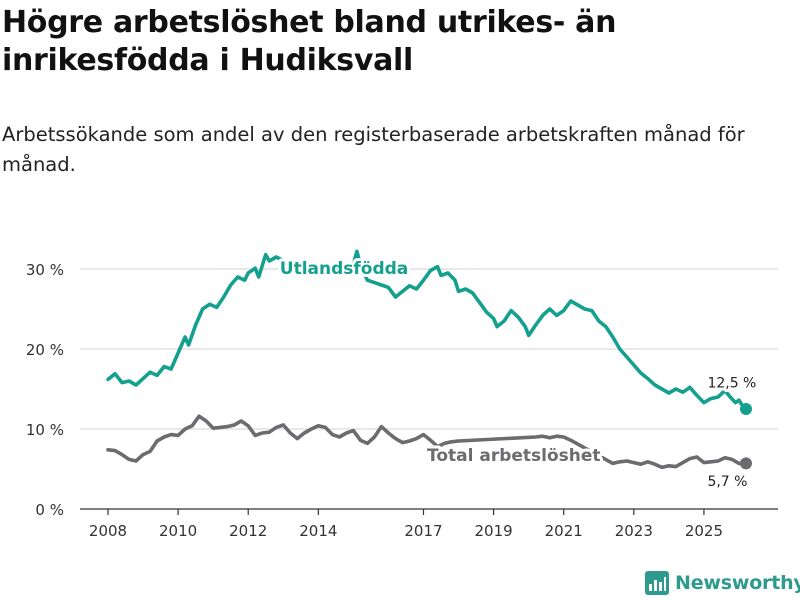 This screenshot has height=600, width=800. I want to click on y-tick-label: 0 %, so click(49, 510).